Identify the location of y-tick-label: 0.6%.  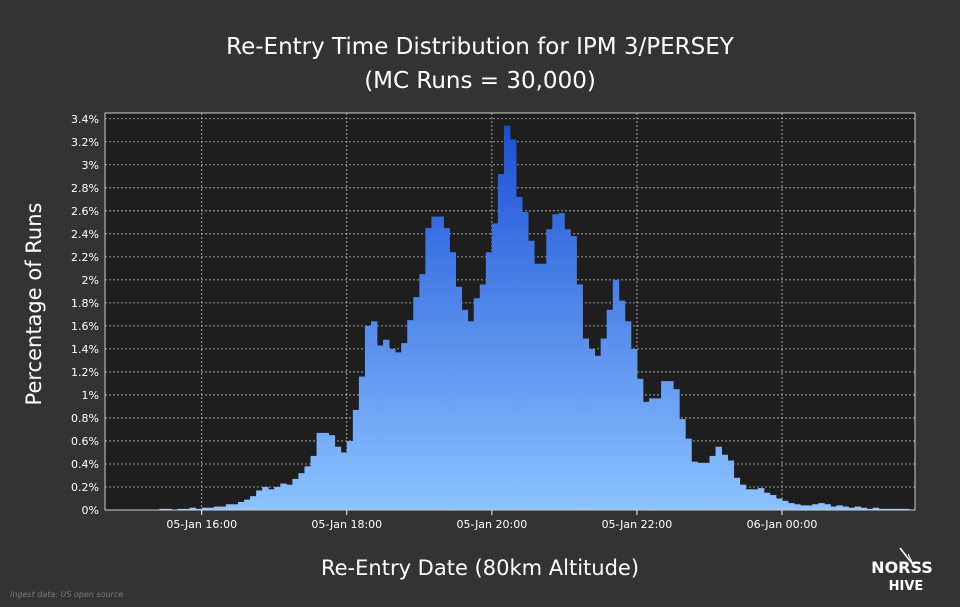
(85, 441).